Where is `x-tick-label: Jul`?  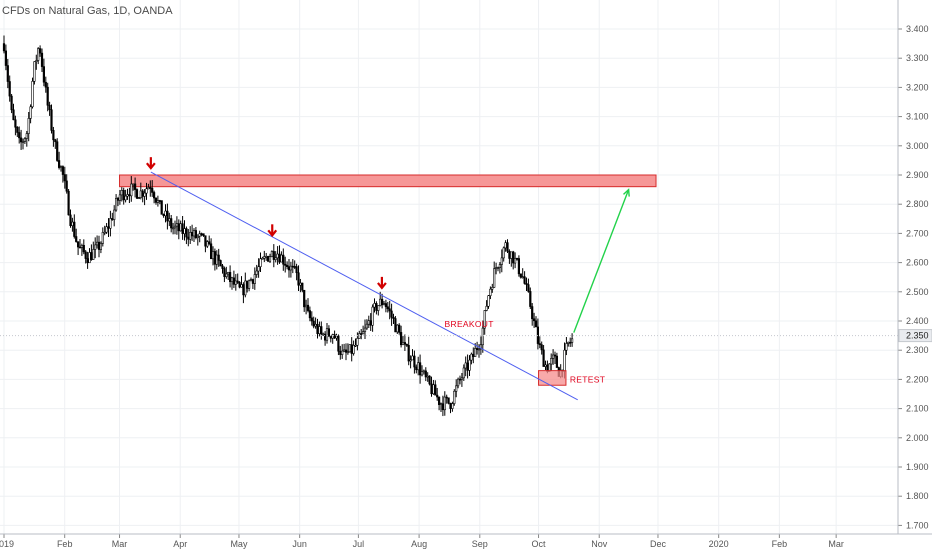 x-tick-label: Jul is located at coordinates (359, 544).